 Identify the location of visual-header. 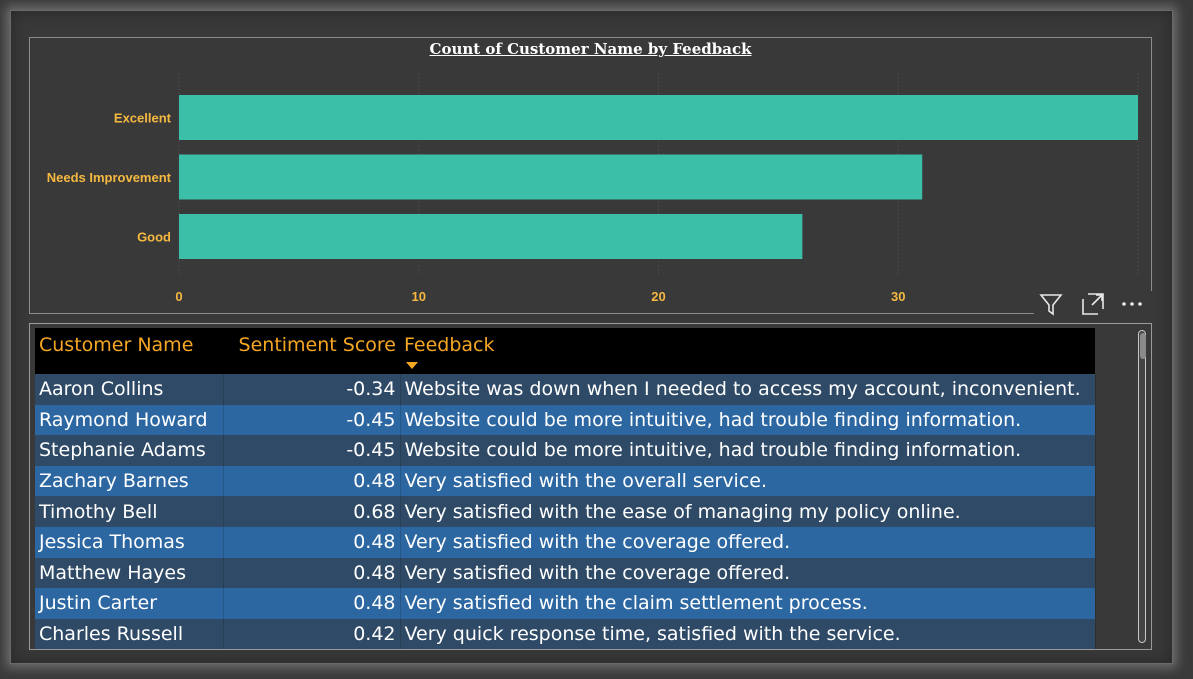
(1093, 305).